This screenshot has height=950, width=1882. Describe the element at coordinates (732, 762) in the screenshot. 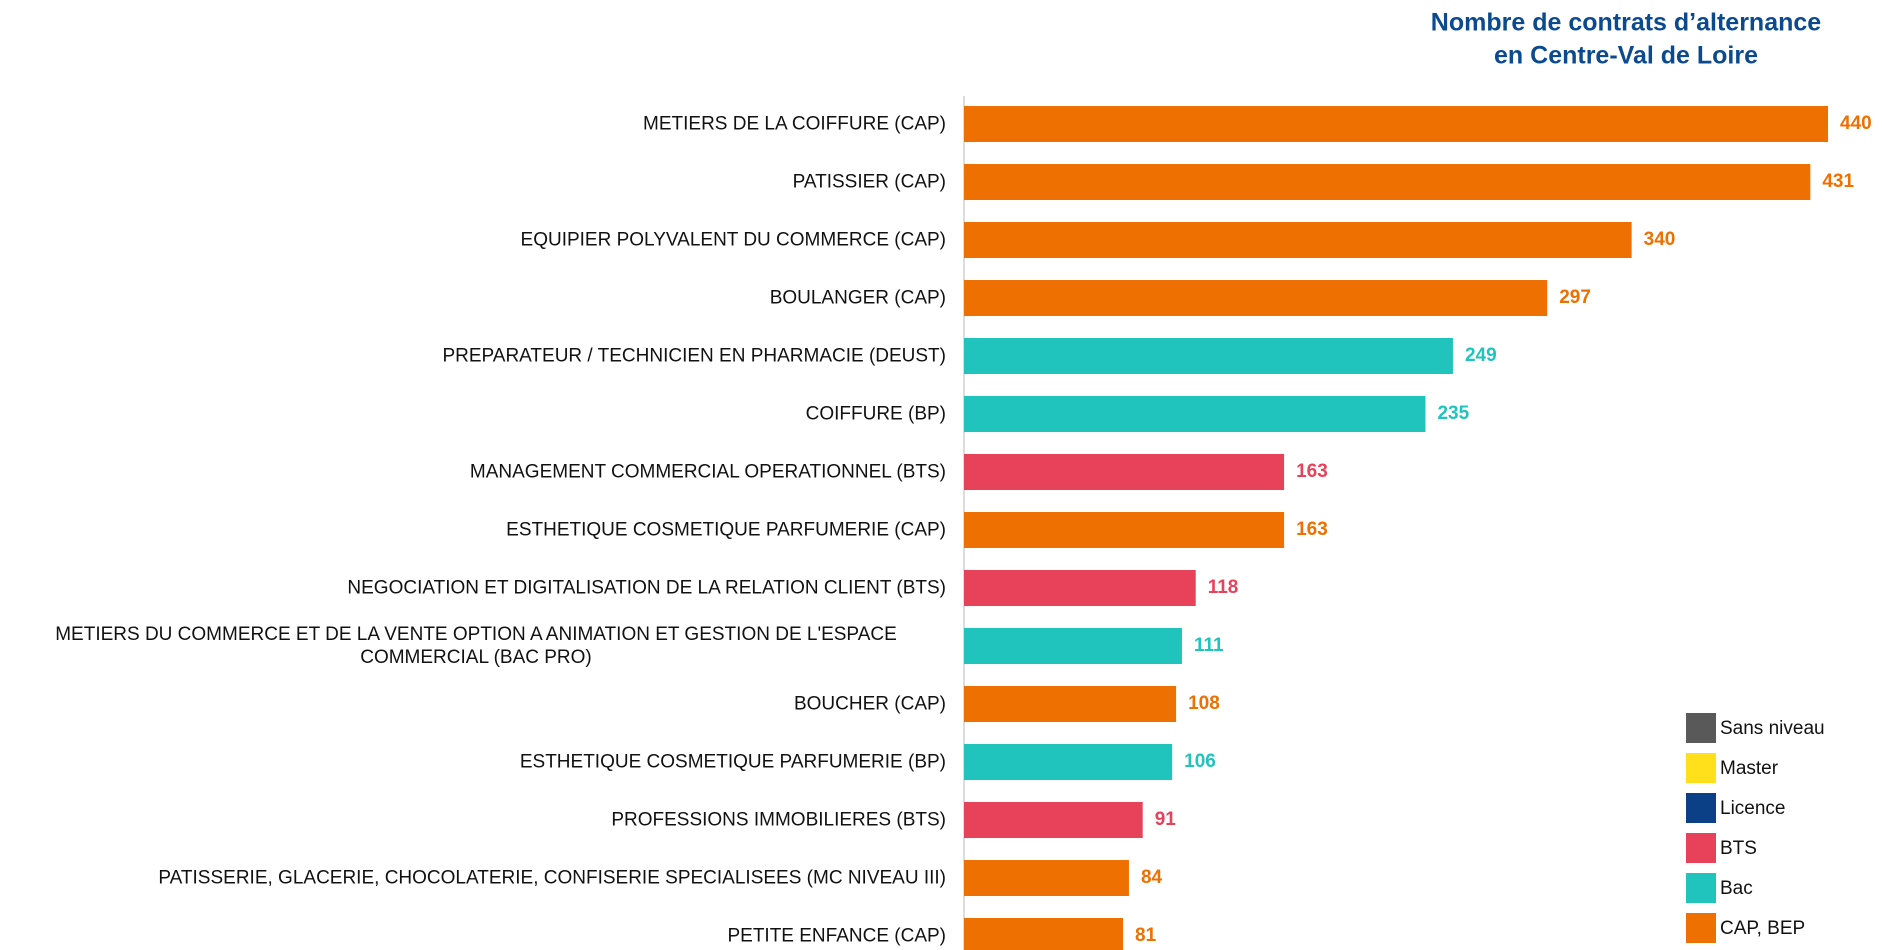

I see `category-label: ESTHETIQUE COSMETIQUE PARFUMERIE (BP)` at that location.